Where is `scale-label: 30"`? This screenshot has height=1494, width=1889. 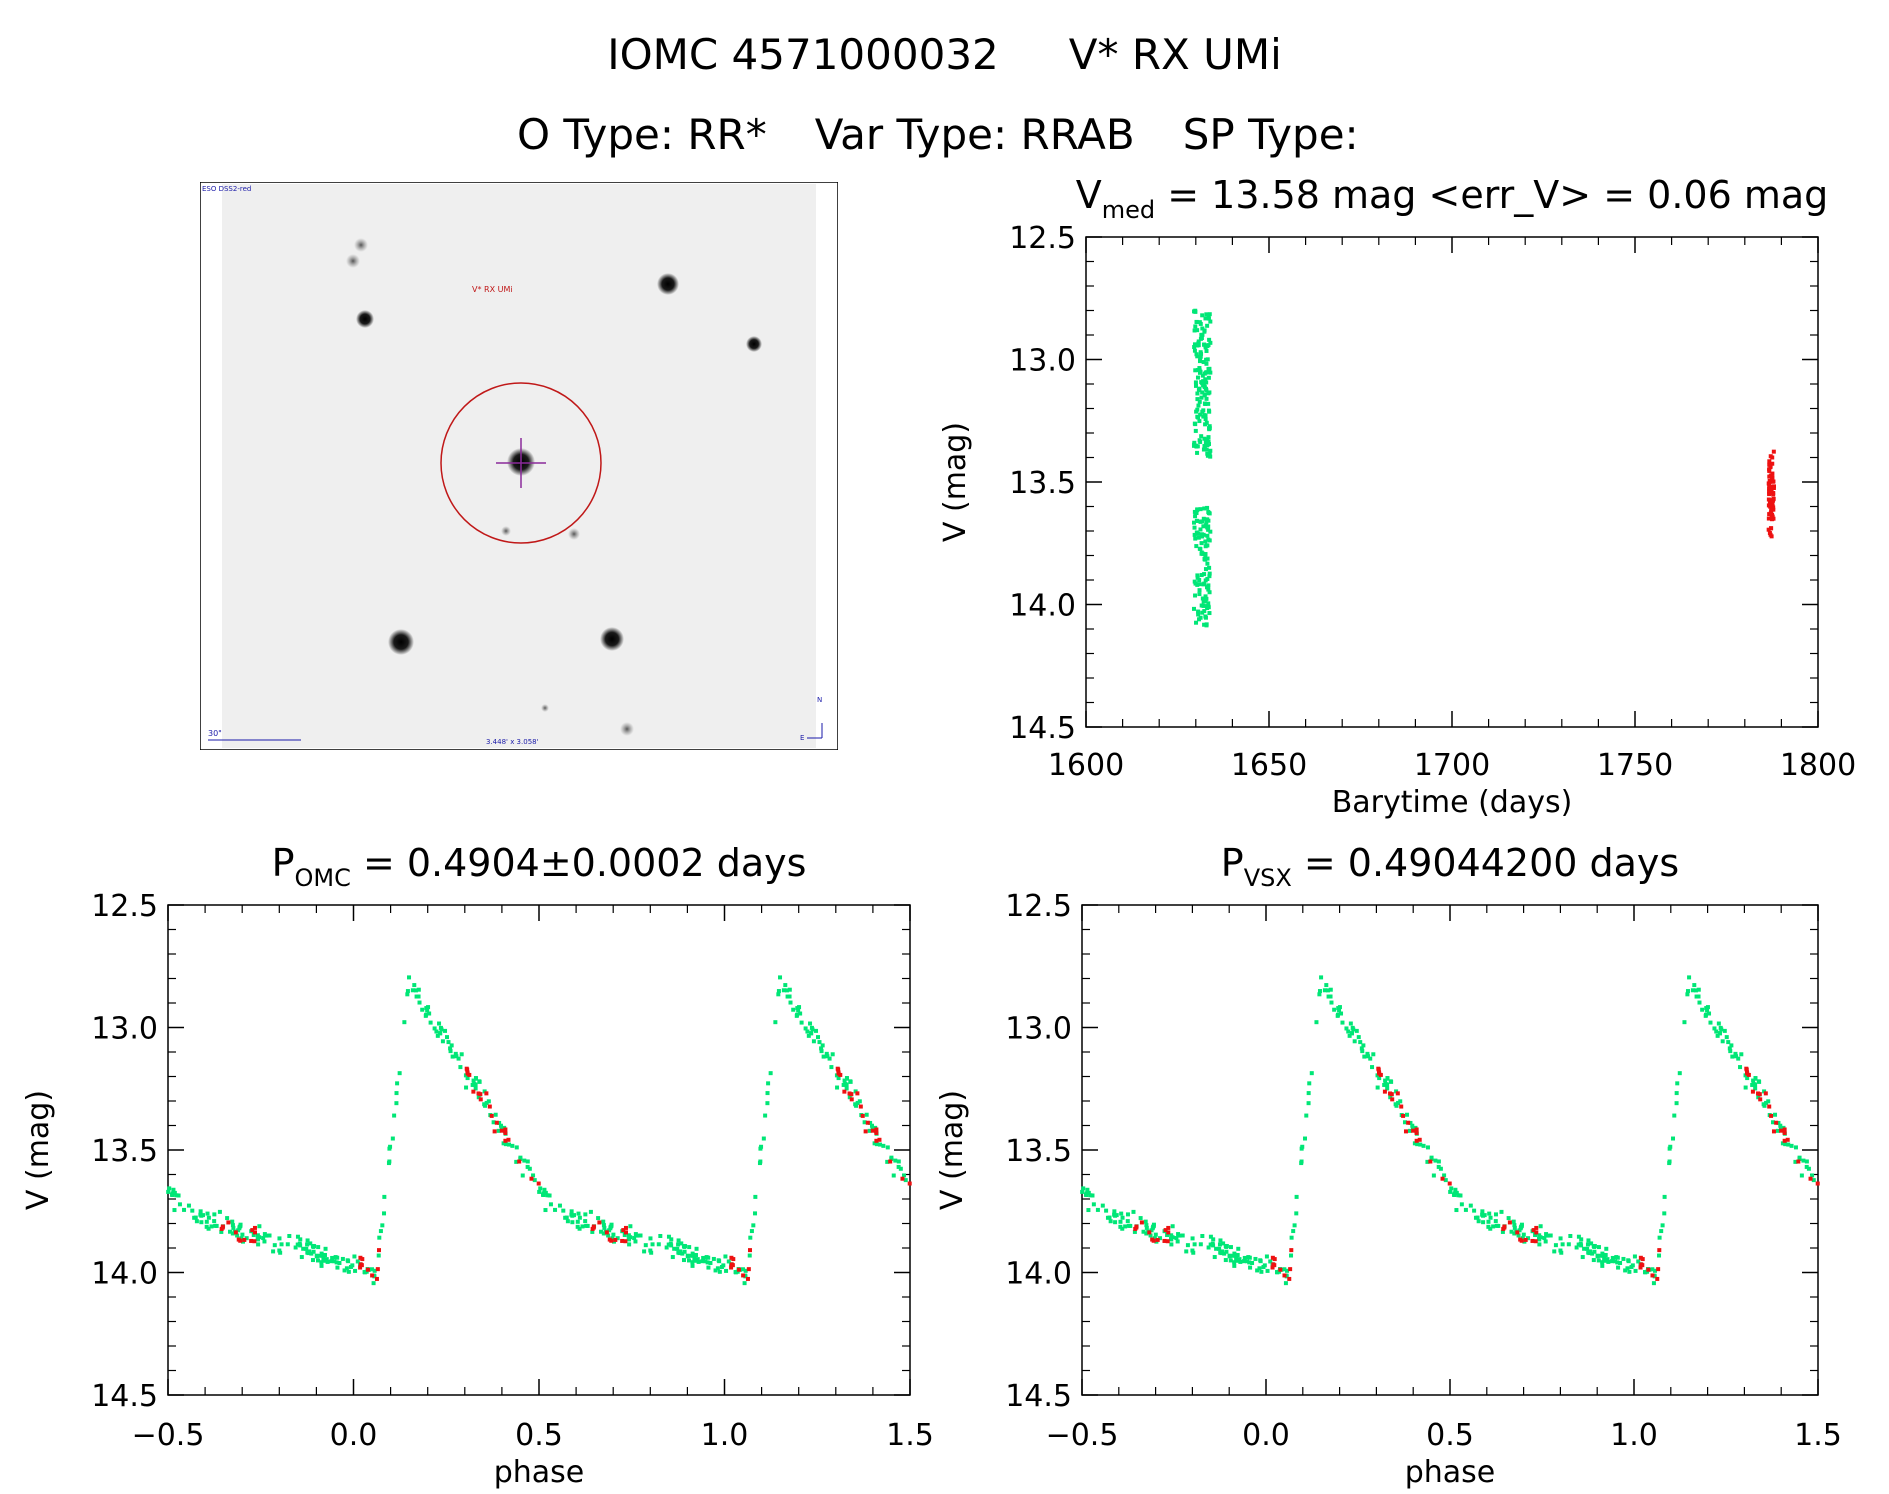 scale-label: 30" is located at coordinates (215, 733).